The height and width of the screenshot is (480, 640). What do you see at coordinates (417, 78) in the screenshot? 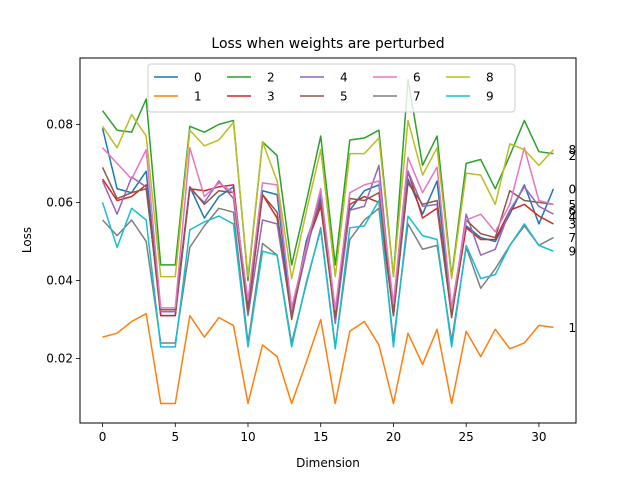
I see `legend-label-6: 6` at bounding box center [417, 78].